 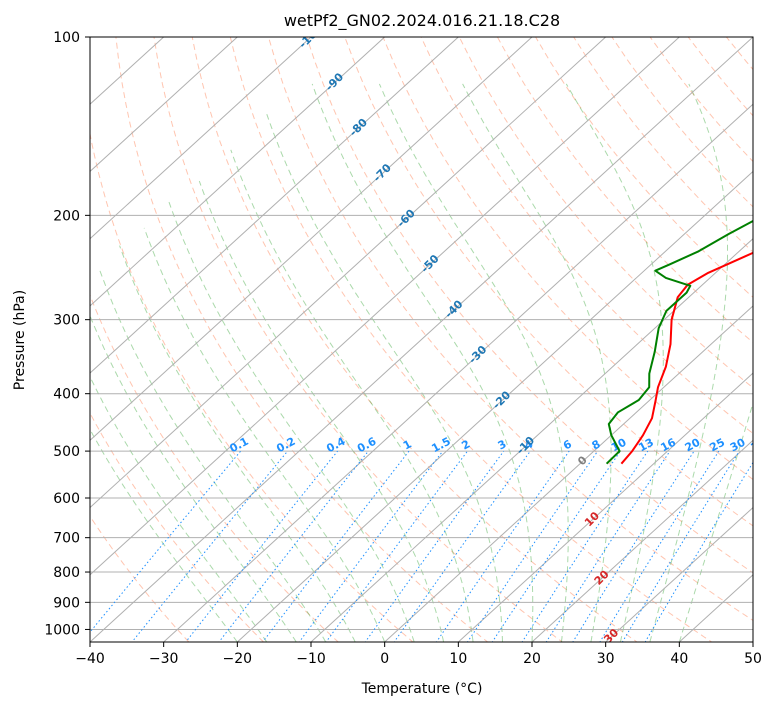 I want to click on x-tick-label: −30, so click(x=164, y=659).